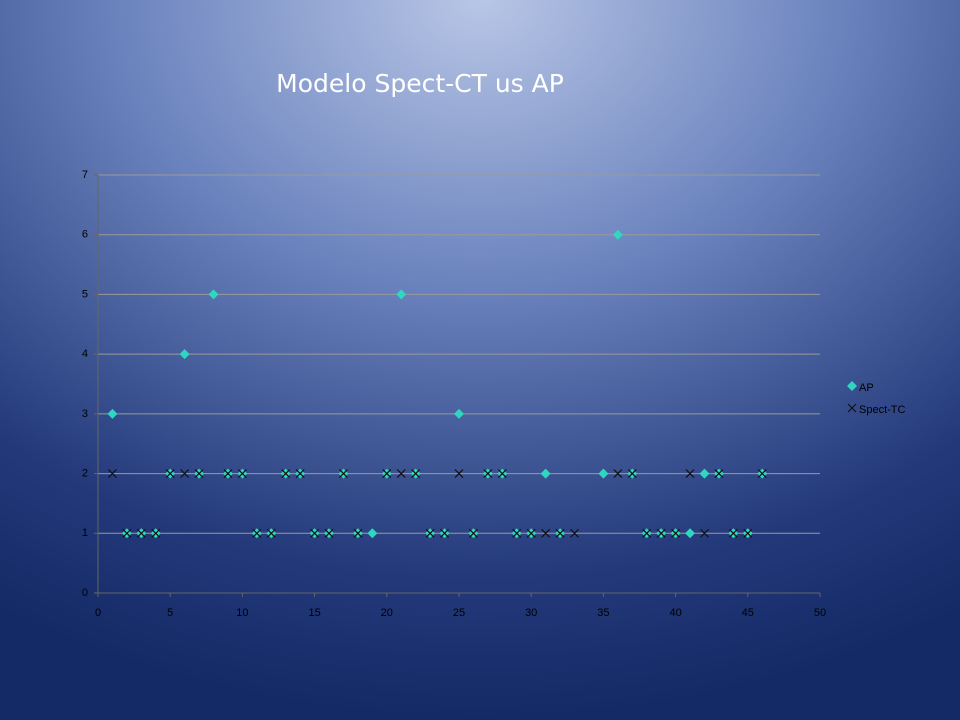  Describe the element at coordinates (820, 613) in the screenshot. I see `x-tick-label: 50` at that location.